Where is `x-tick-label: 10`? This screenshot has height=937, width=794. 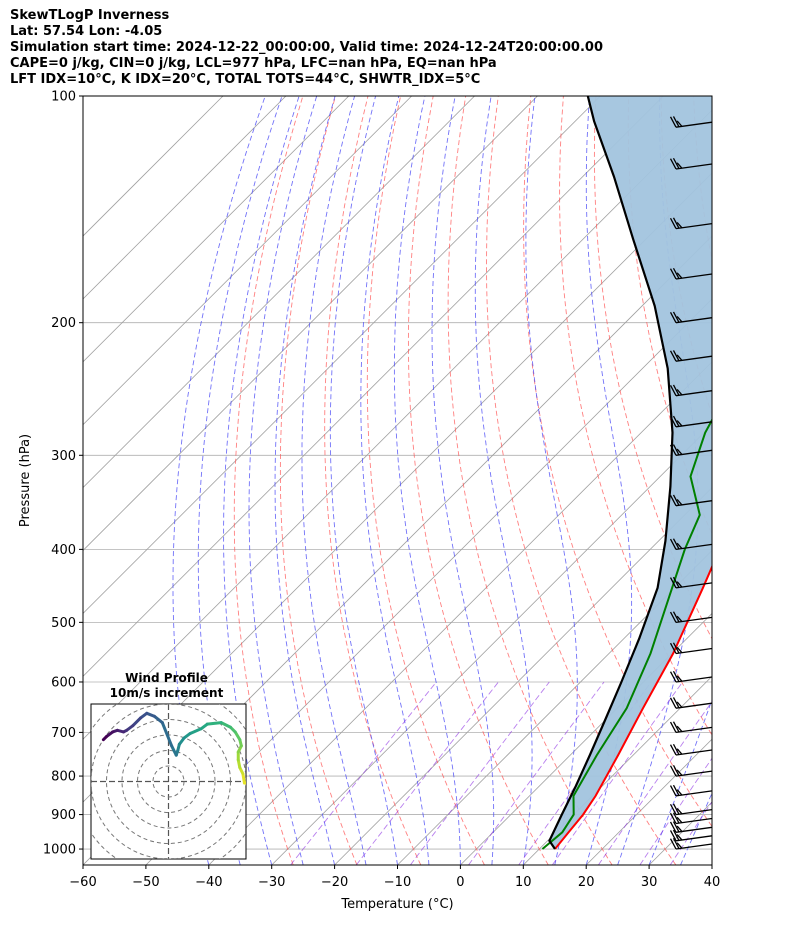
x-tick-label: 10 is located at coordinates (523, 882).